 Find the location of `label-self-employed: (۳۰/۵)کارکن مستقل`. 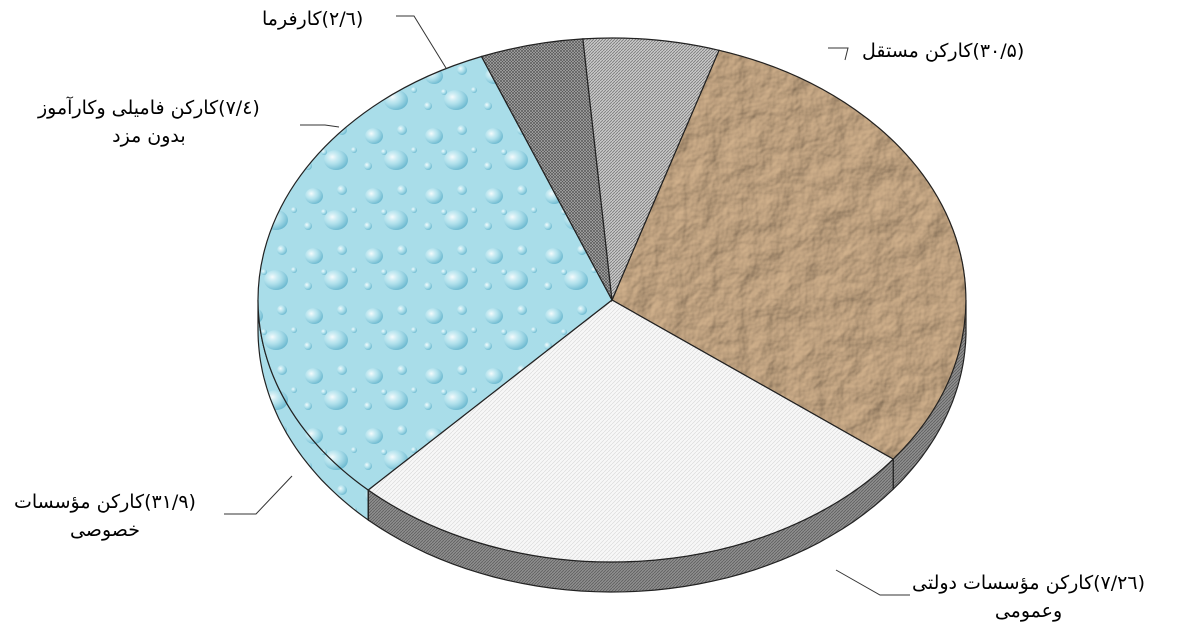

label-self-employed: (۳۰/۵)کارکن مستقل is located at coordinates (943, 51).